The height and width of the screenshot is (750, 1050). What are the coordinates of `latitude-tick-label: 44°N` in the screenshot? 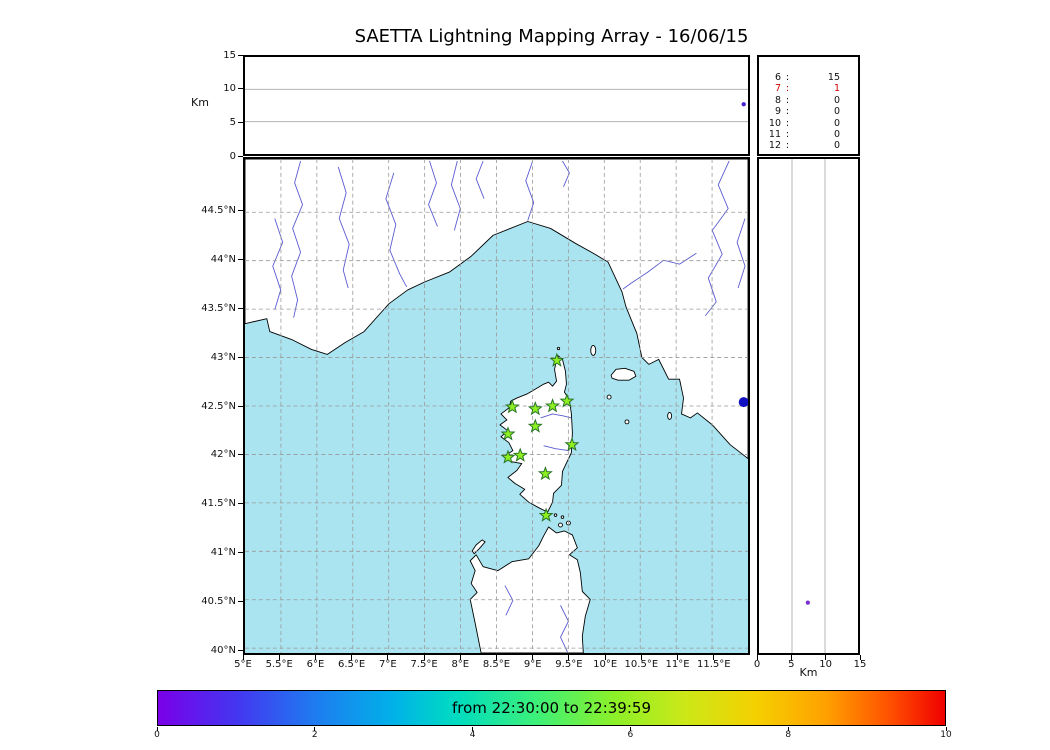 It's located at (223, 260).